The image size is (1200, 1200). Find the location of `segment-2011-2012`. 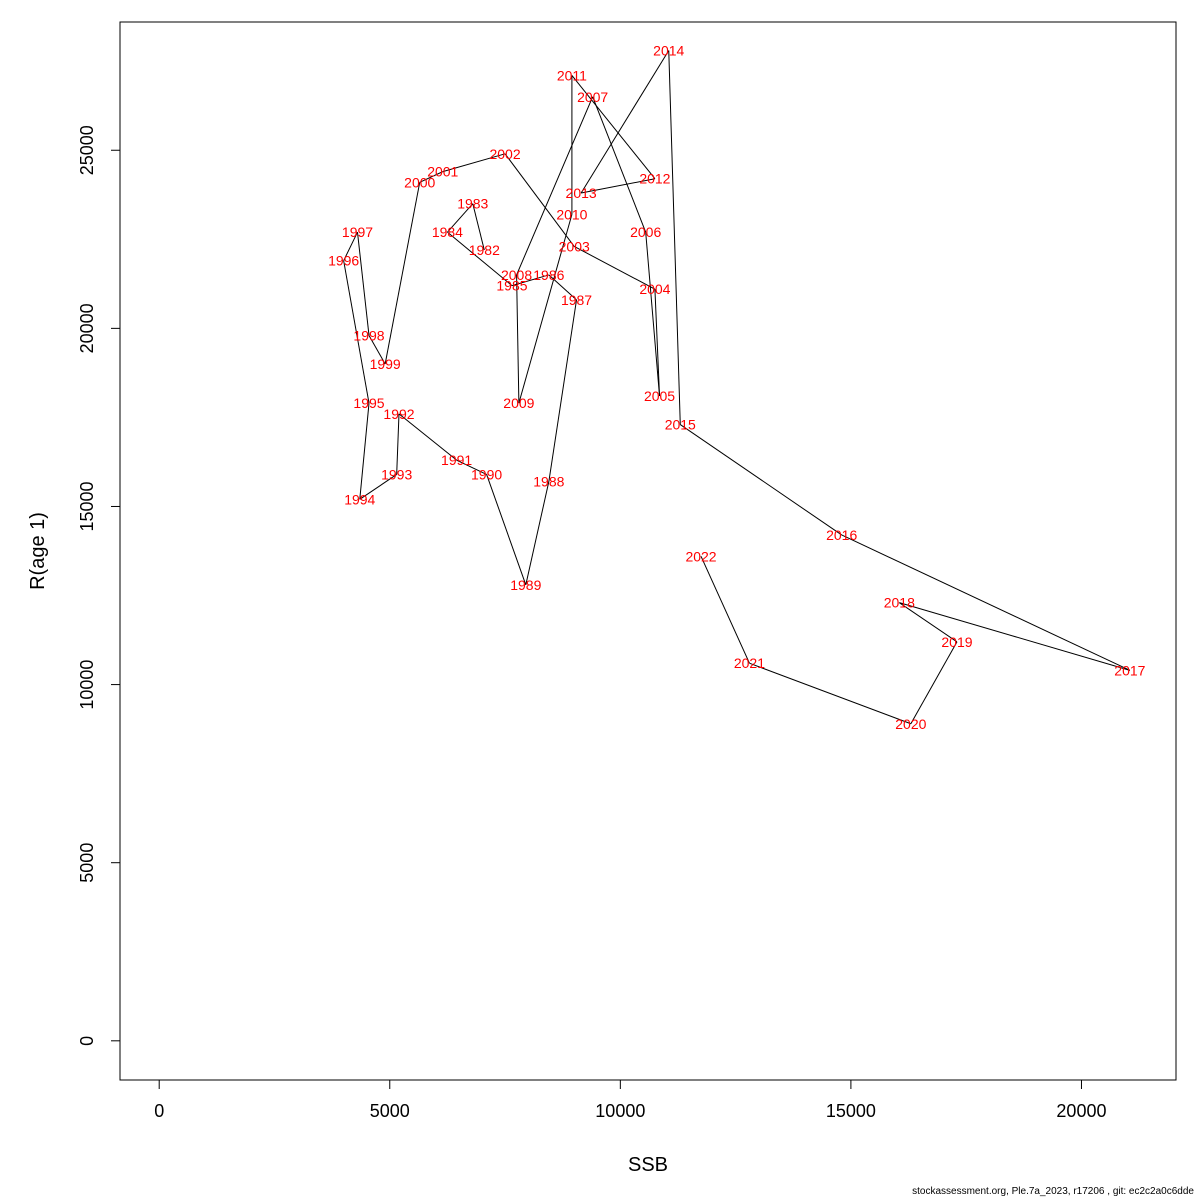

segment-2011-2012 is located at coordinates (613, 127).